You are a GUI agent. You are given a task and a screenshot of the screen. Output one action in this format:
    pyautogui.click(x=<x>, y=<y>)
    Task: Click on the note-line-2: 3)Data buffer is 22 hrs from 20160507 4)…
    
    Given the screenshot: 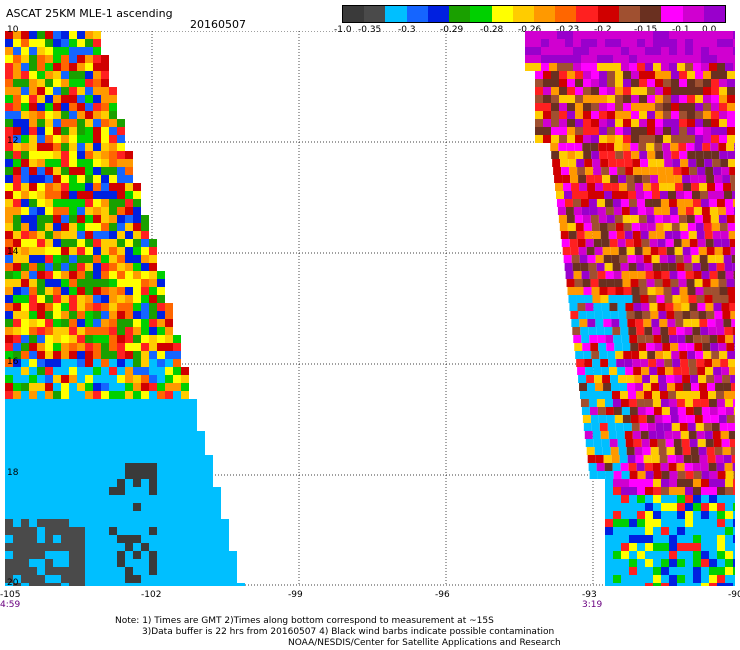 What is the action you would take?
    pyautogui.click(x=348, y=632)
    